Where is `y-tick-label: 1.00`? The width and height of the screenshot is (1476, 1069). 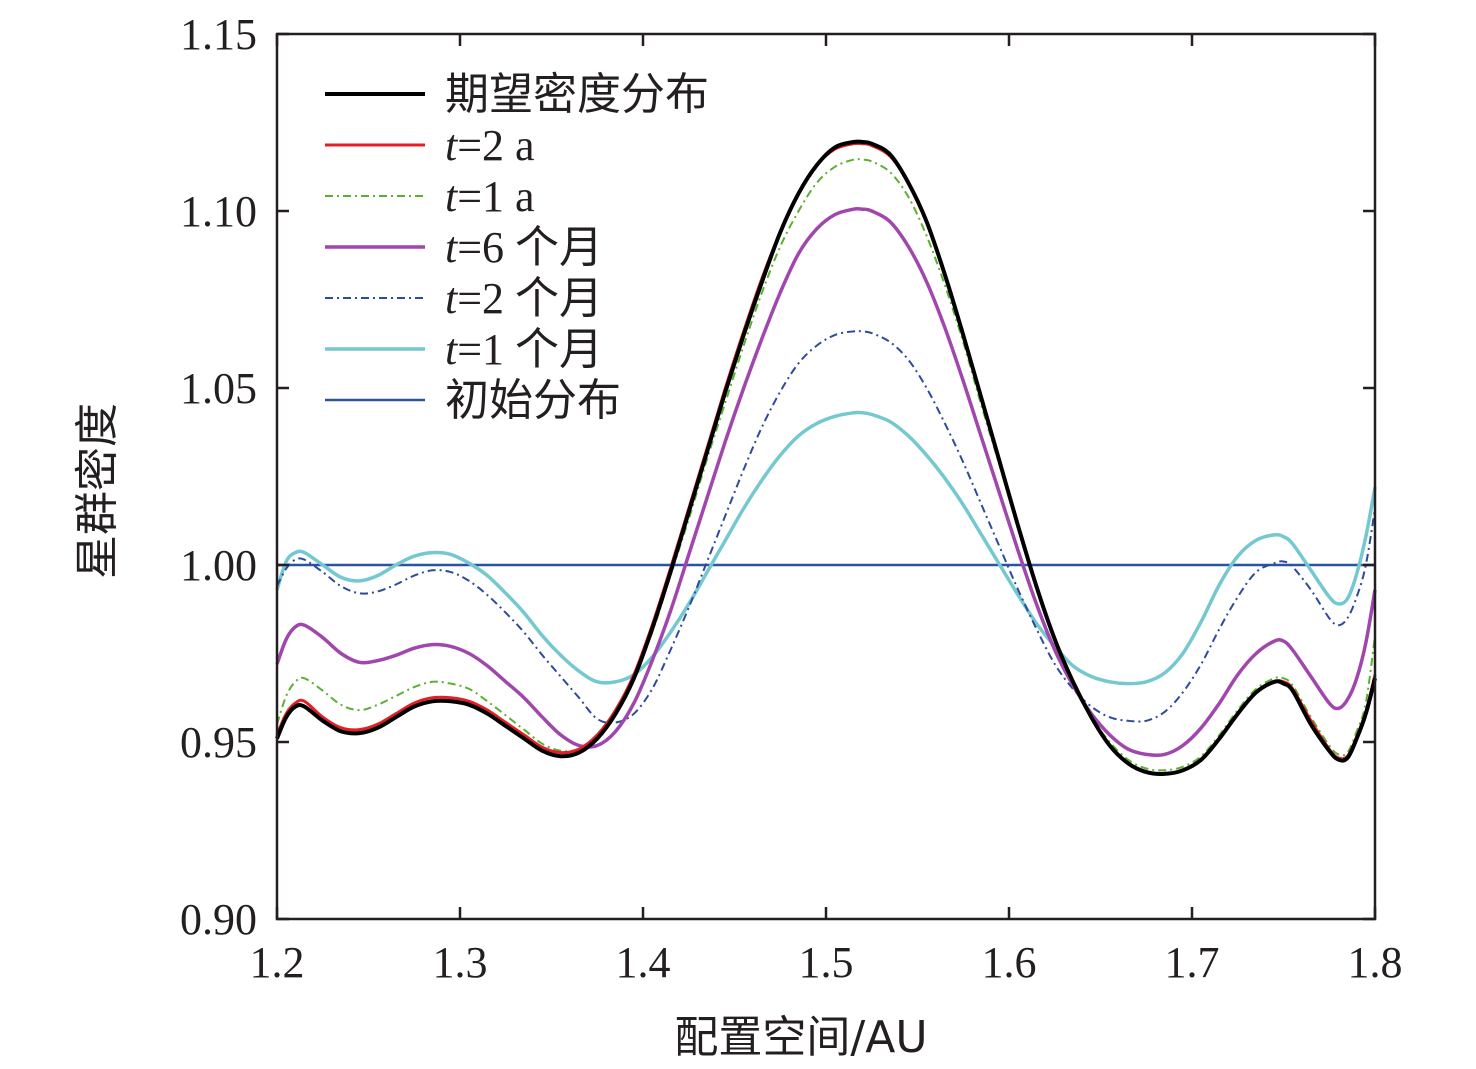 y-tick-label: 1.00 is located at coordinates (218, 565).